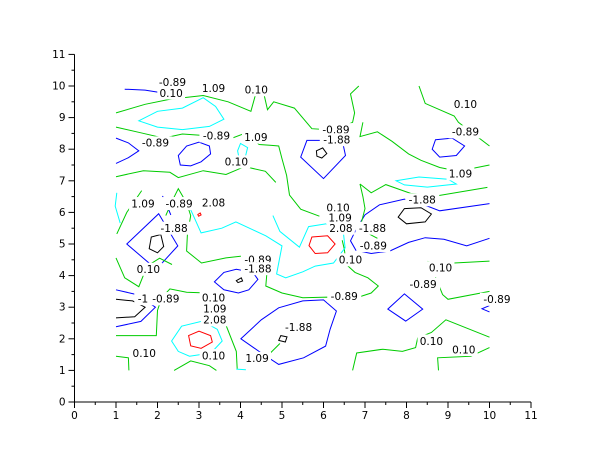 This screenshot has height=460, width=610. I want to click on y-axis-tick-label: 1, so click(62, 371).